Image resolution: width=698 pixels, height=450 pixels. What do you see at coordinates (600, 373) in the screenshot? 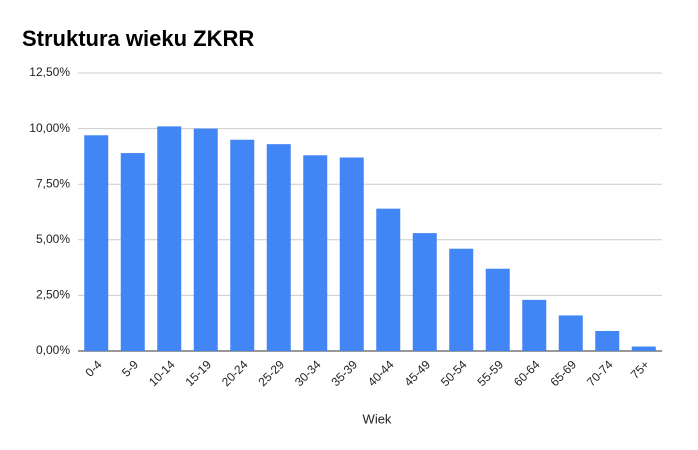
I see `x-tick-label: 70-74` at bounding box center [600, 373].